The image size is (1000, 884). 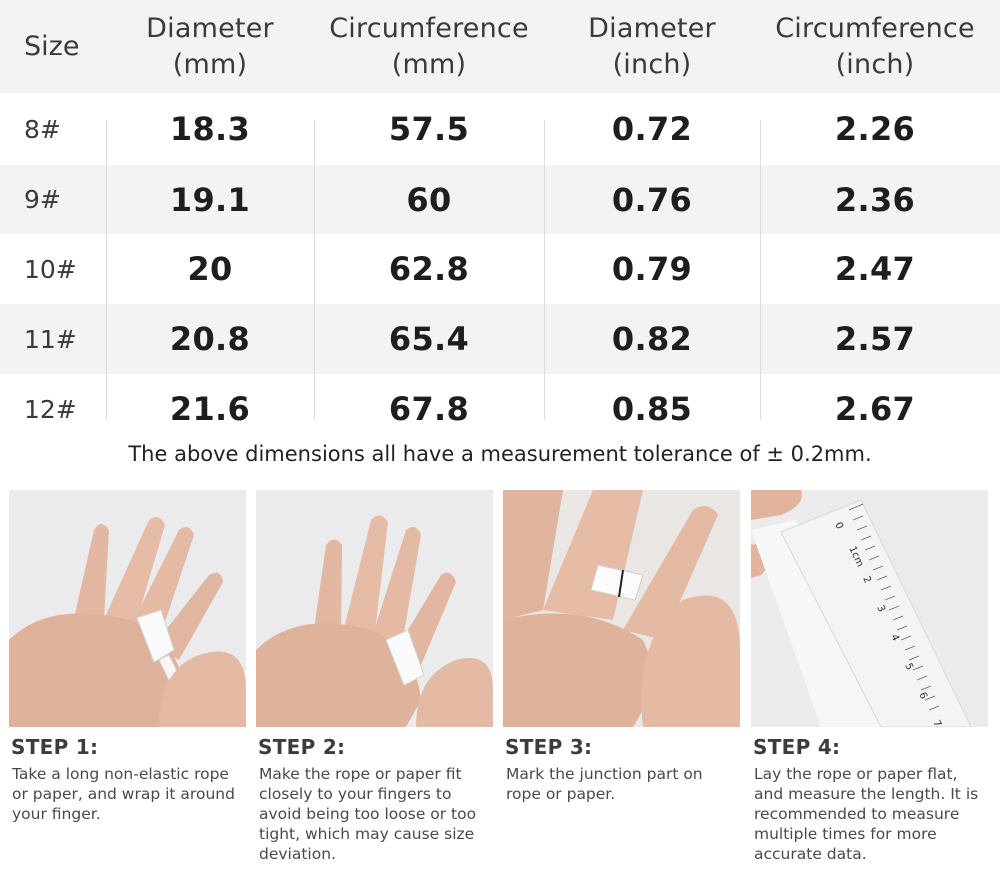 What do you see at coordinates (875, 339) in the screenshot?
I see `circumference-inch-cell: 2.57` at bounding box center [875, 339].